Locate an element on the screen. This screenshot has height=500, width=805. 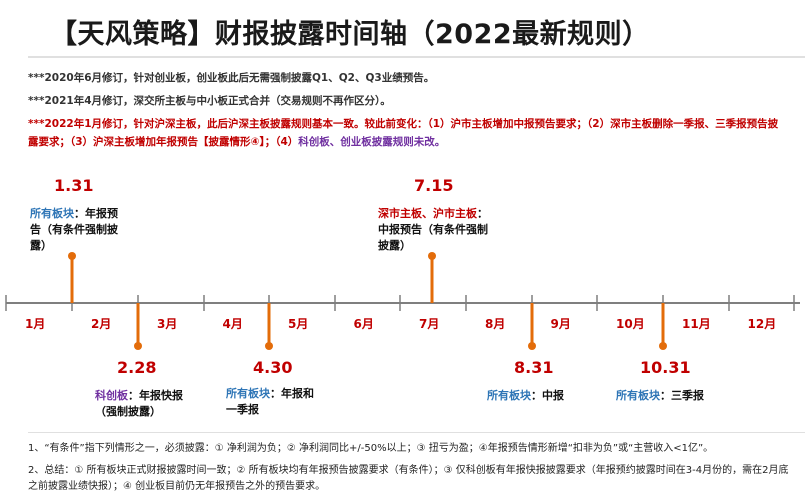
month-label-4: 4月 is located at coordinates (232, 324).